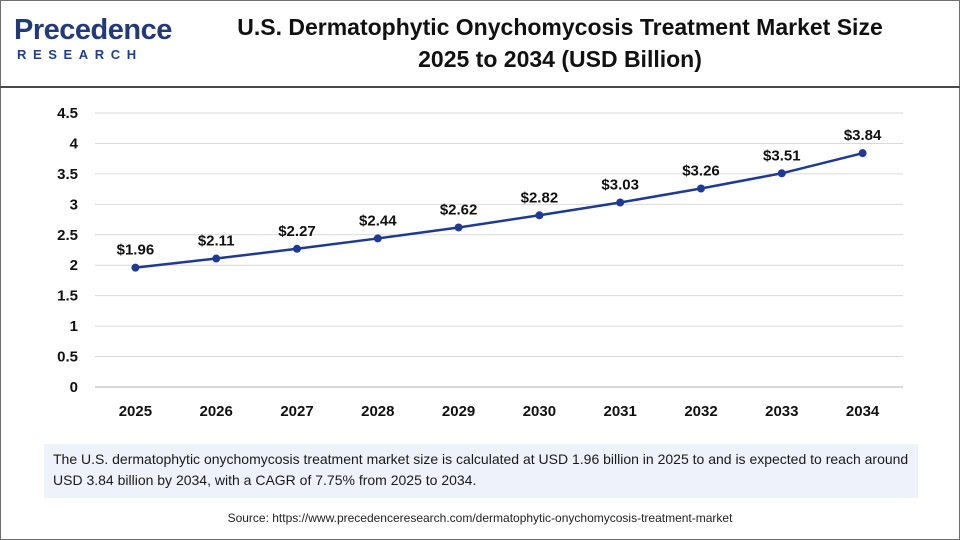  I want to click on x-tick-label: 2034, so click(863, 411).